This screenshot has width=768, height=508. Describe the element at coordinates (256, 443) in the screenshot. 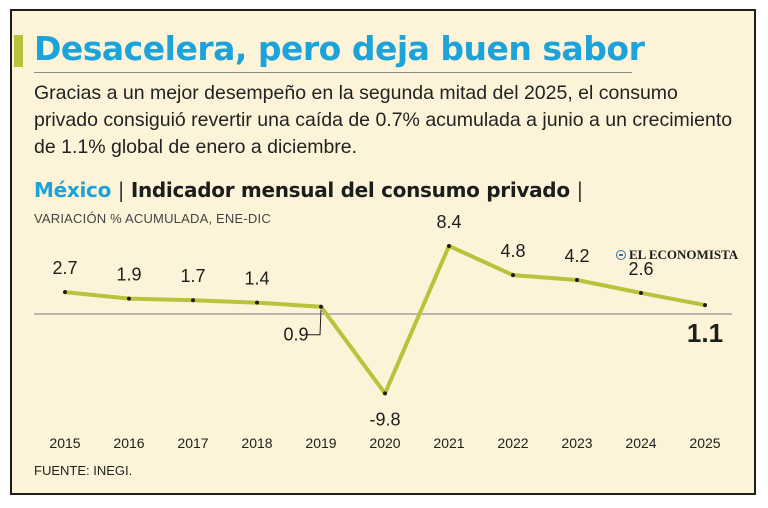

I see `x-tick-label: 2018` at that location.